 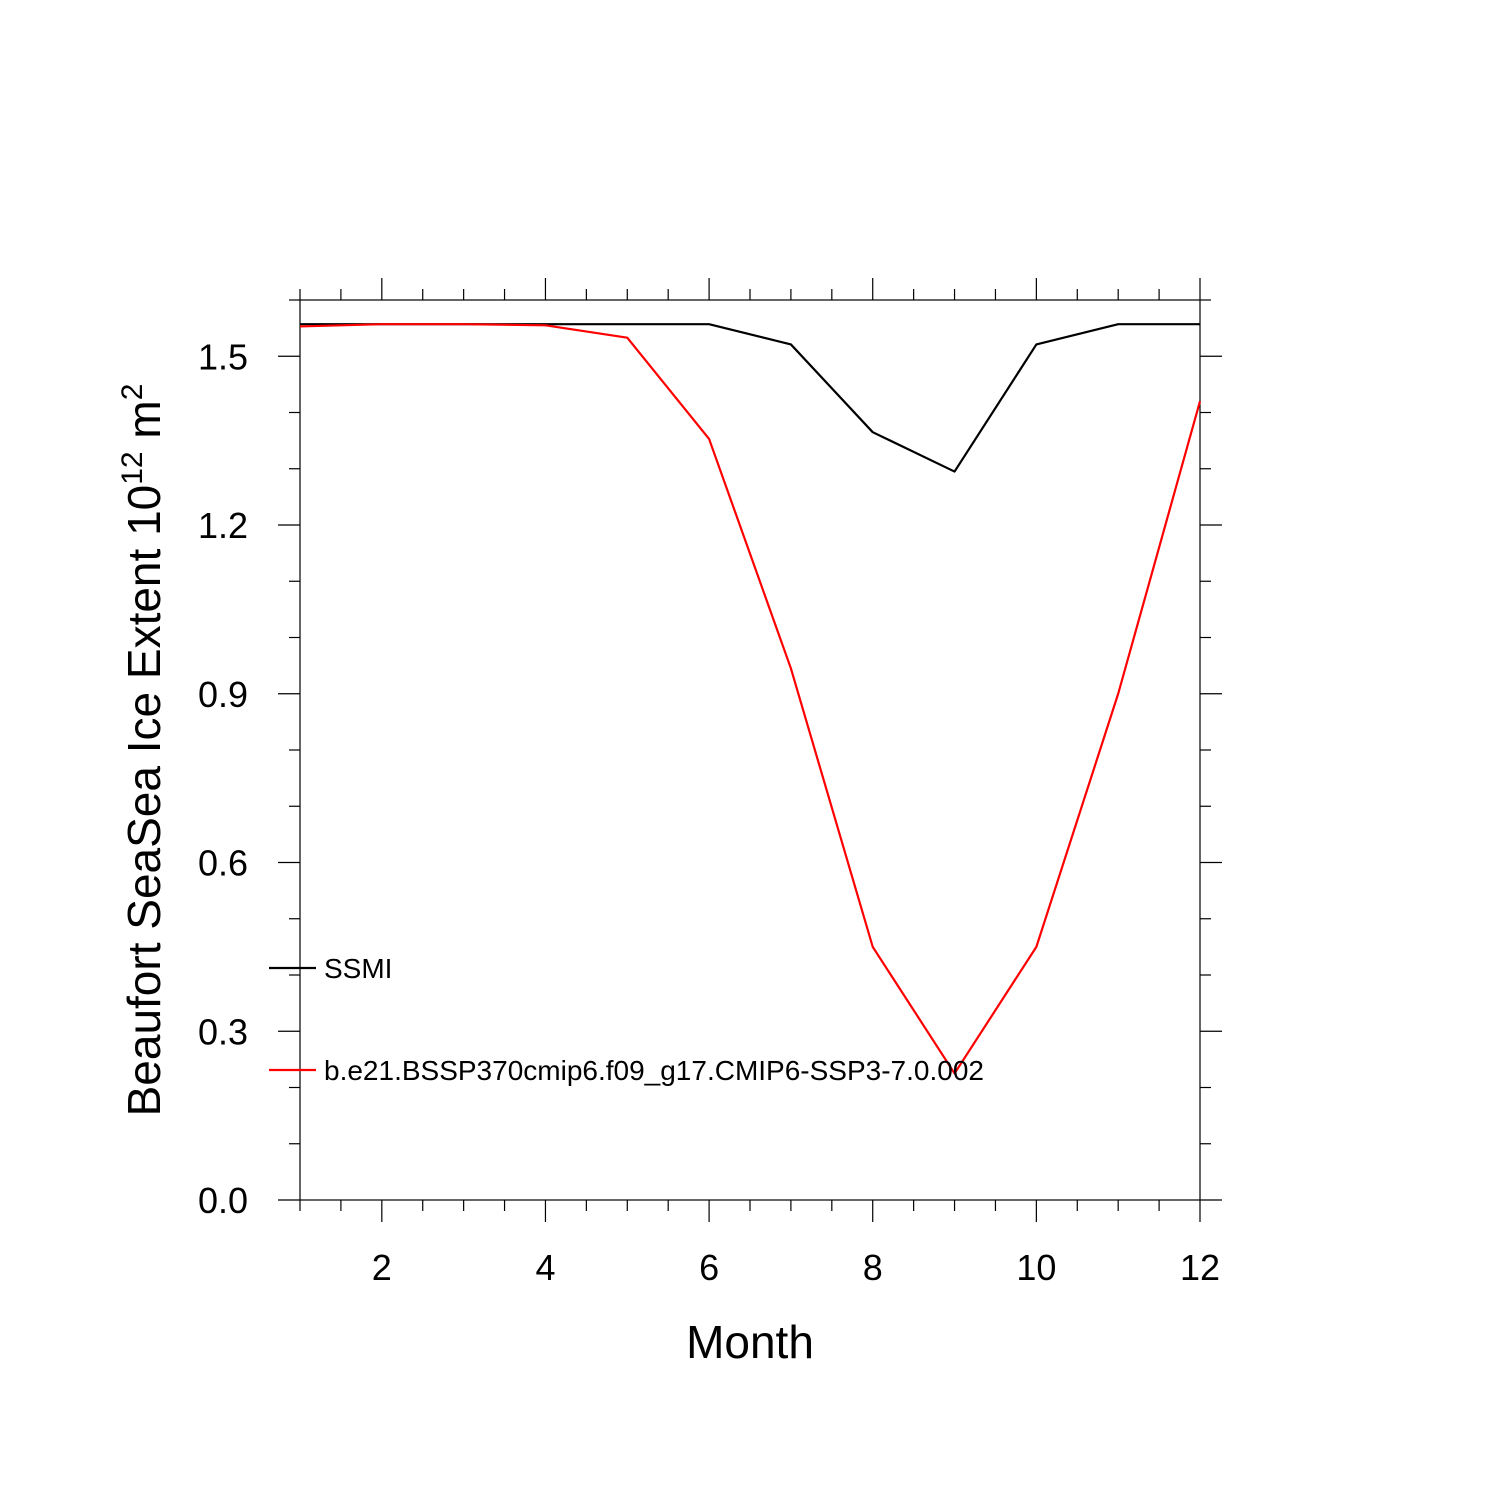 I want to click on y-axis-title: Beaufort SeaSea Ice Extent 1012 m2, so click(x=143, y=750).